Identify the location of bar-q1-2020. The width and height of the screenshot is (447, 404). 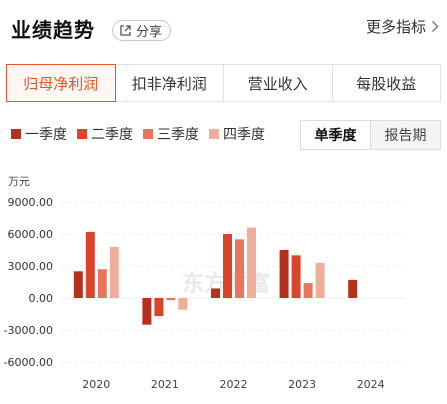
(78, 284).